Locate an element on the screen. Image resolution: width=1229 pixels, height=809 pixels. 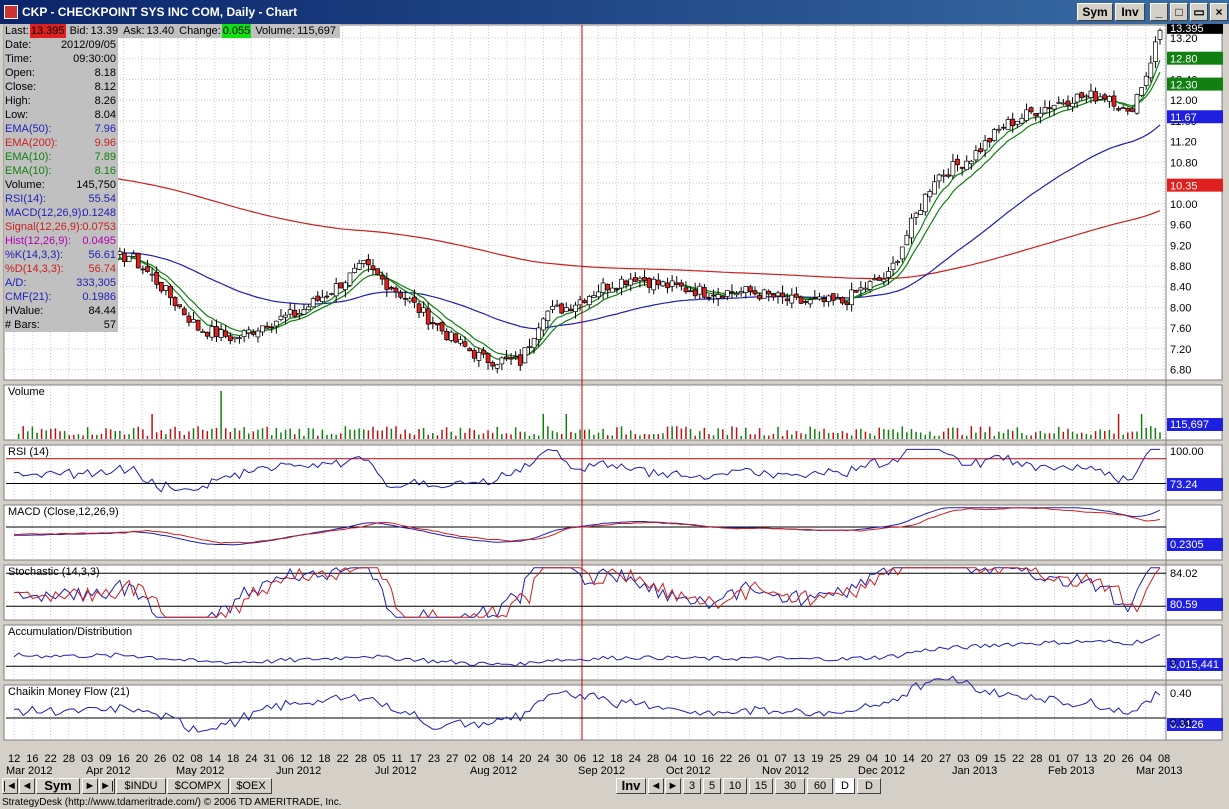
rsi-line is located at coordinates (586, 470).